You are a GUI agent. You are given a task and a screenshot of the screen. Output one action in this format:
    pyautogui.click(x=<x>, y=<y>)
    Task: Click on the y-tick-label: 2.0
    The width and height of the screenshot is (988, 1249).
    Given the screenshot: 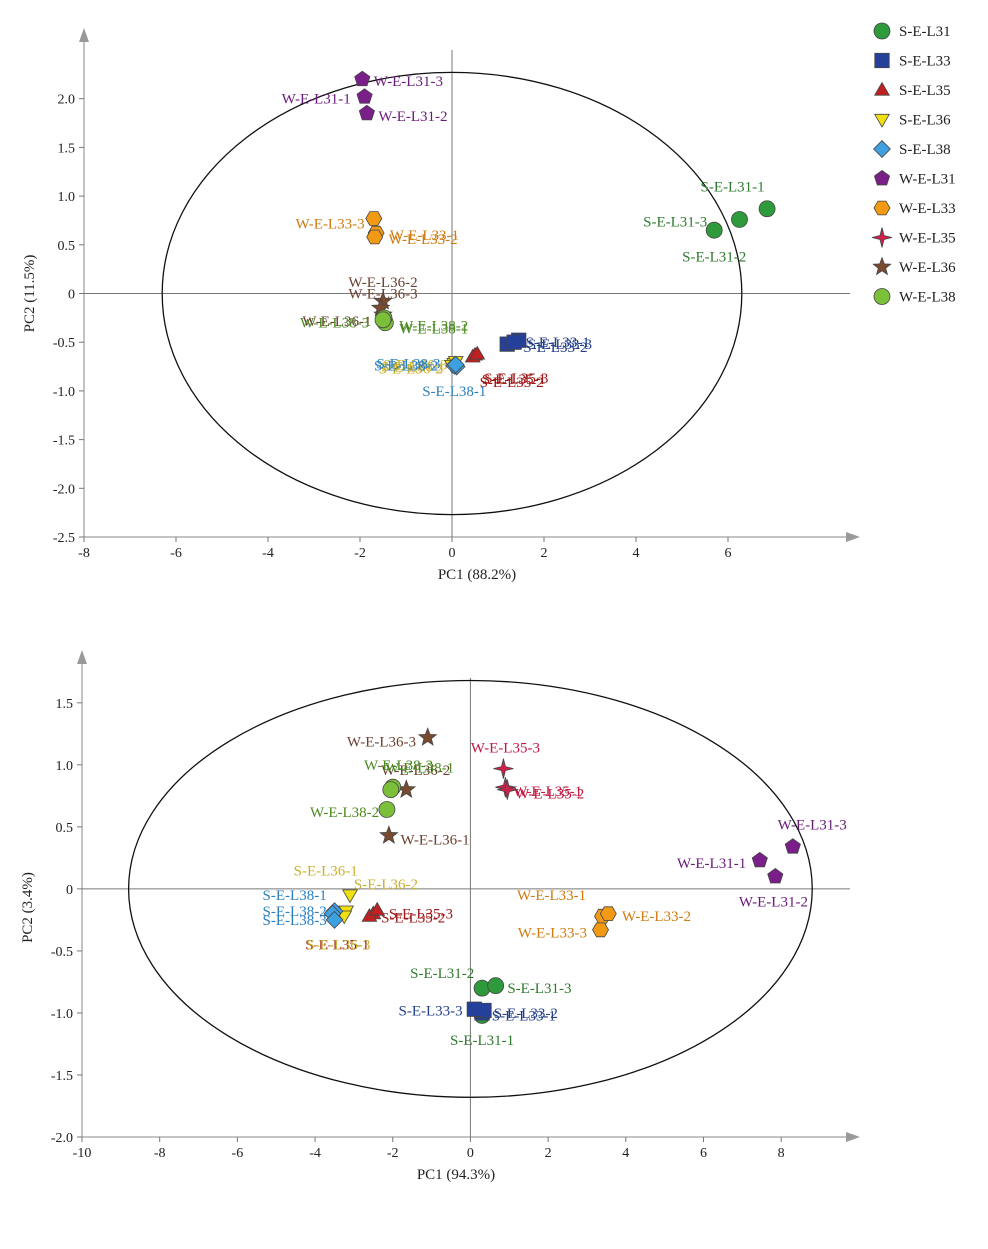 What is the action you would take?
    pyautogui.click(x=67, y=100)
    